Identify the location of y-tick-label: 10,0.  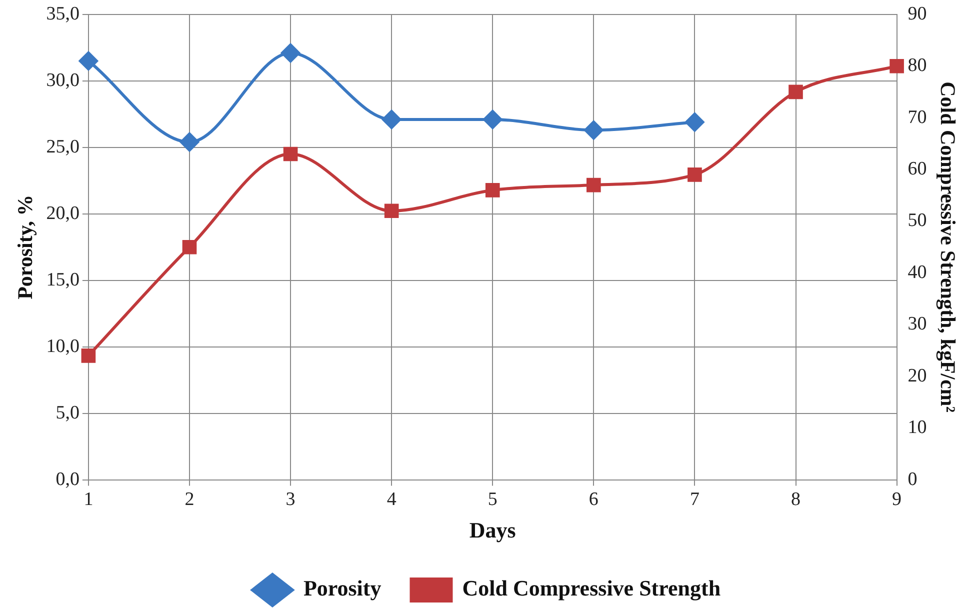
(63, 346).